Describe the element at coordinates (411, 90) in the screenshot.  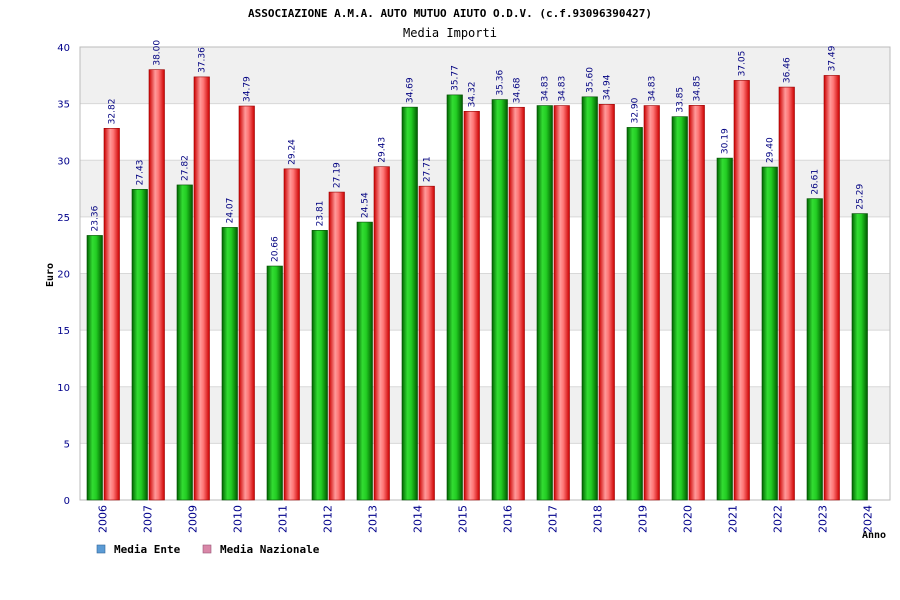
I see `value-label-media-ente: 34.69` at that location.